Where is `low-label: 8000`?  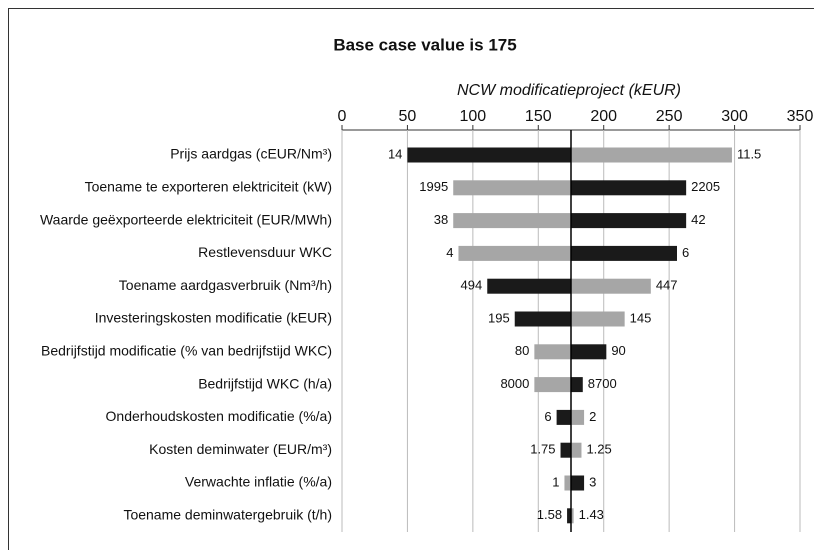
low-label: 8000 is located at coordinates (514, 383).